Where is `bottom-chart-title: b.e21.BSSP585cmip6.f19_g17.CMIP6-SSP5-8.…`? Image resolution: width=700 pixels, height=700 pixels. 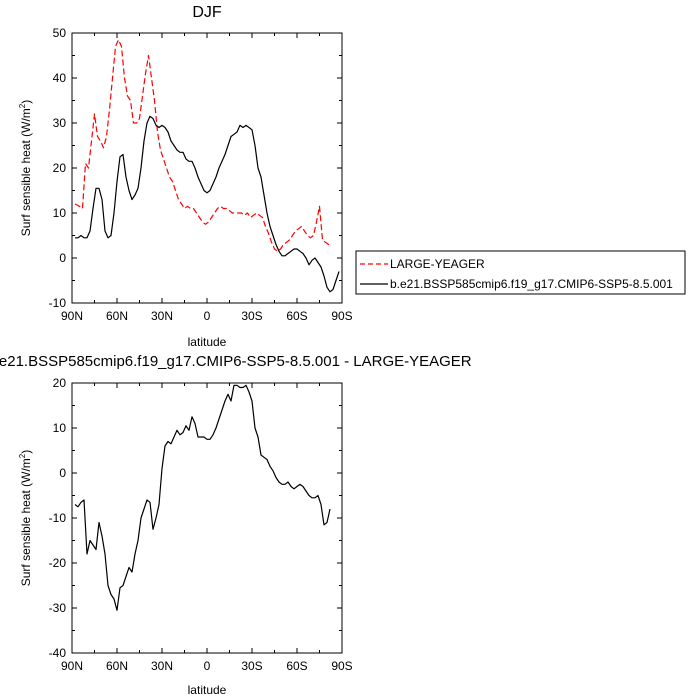 bottom-chart-title: b.e21.BSSP585cmip6.f19_g17.CMIP6-SSP5-8.… is located at coordinates (236, 361).